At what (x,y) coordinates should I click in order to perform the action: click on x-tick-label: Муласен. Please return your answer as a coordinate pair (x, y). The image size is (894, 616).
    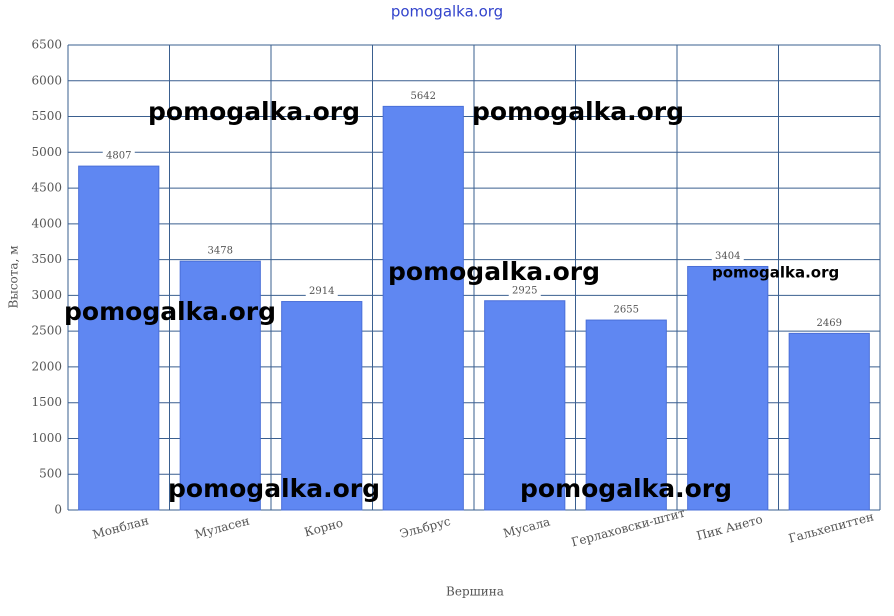
    Looking at the image, I should click on (222, 528).